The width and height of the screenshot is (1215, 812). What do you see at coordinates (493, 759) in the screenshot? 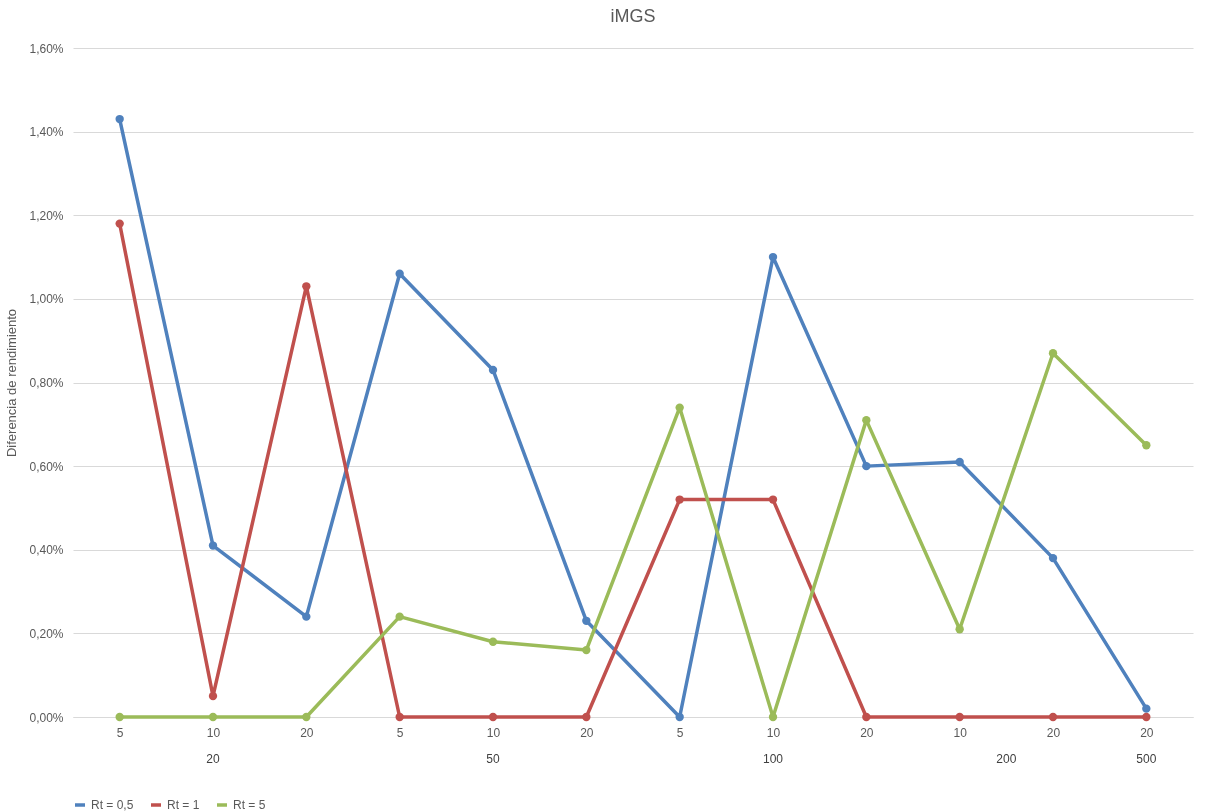
I see `text: 50` at bounding box center [493, 759].